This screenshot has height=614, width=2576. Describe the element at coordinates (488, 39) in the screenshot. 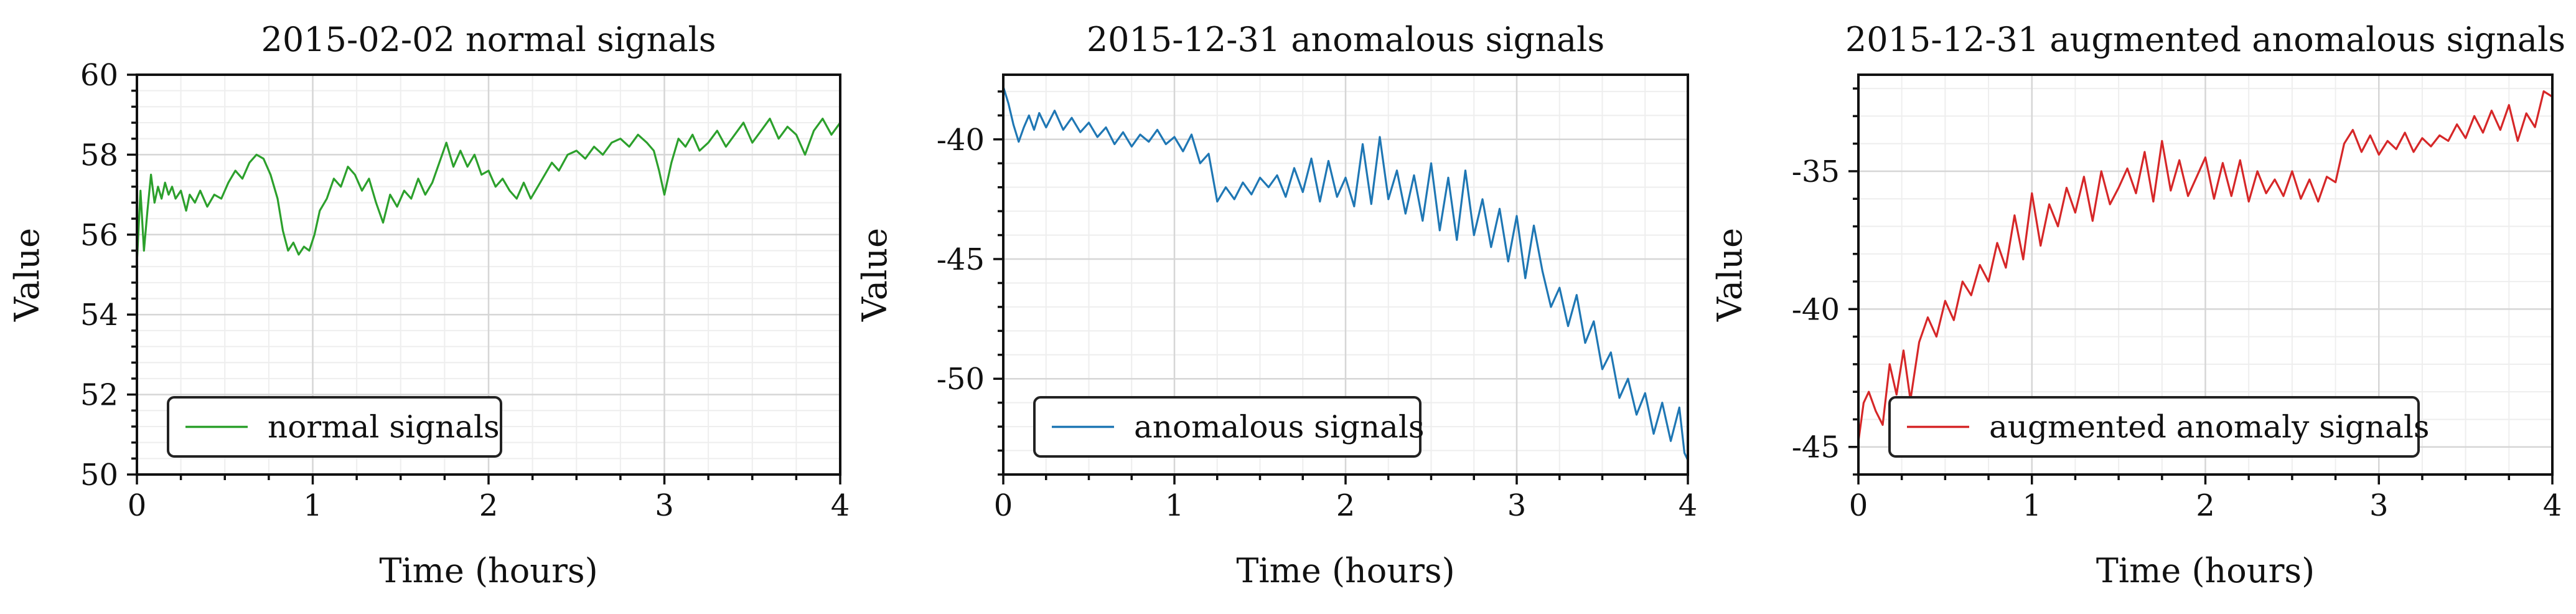

I see `chart-title: 2015-02-02 normal signals` at that location.